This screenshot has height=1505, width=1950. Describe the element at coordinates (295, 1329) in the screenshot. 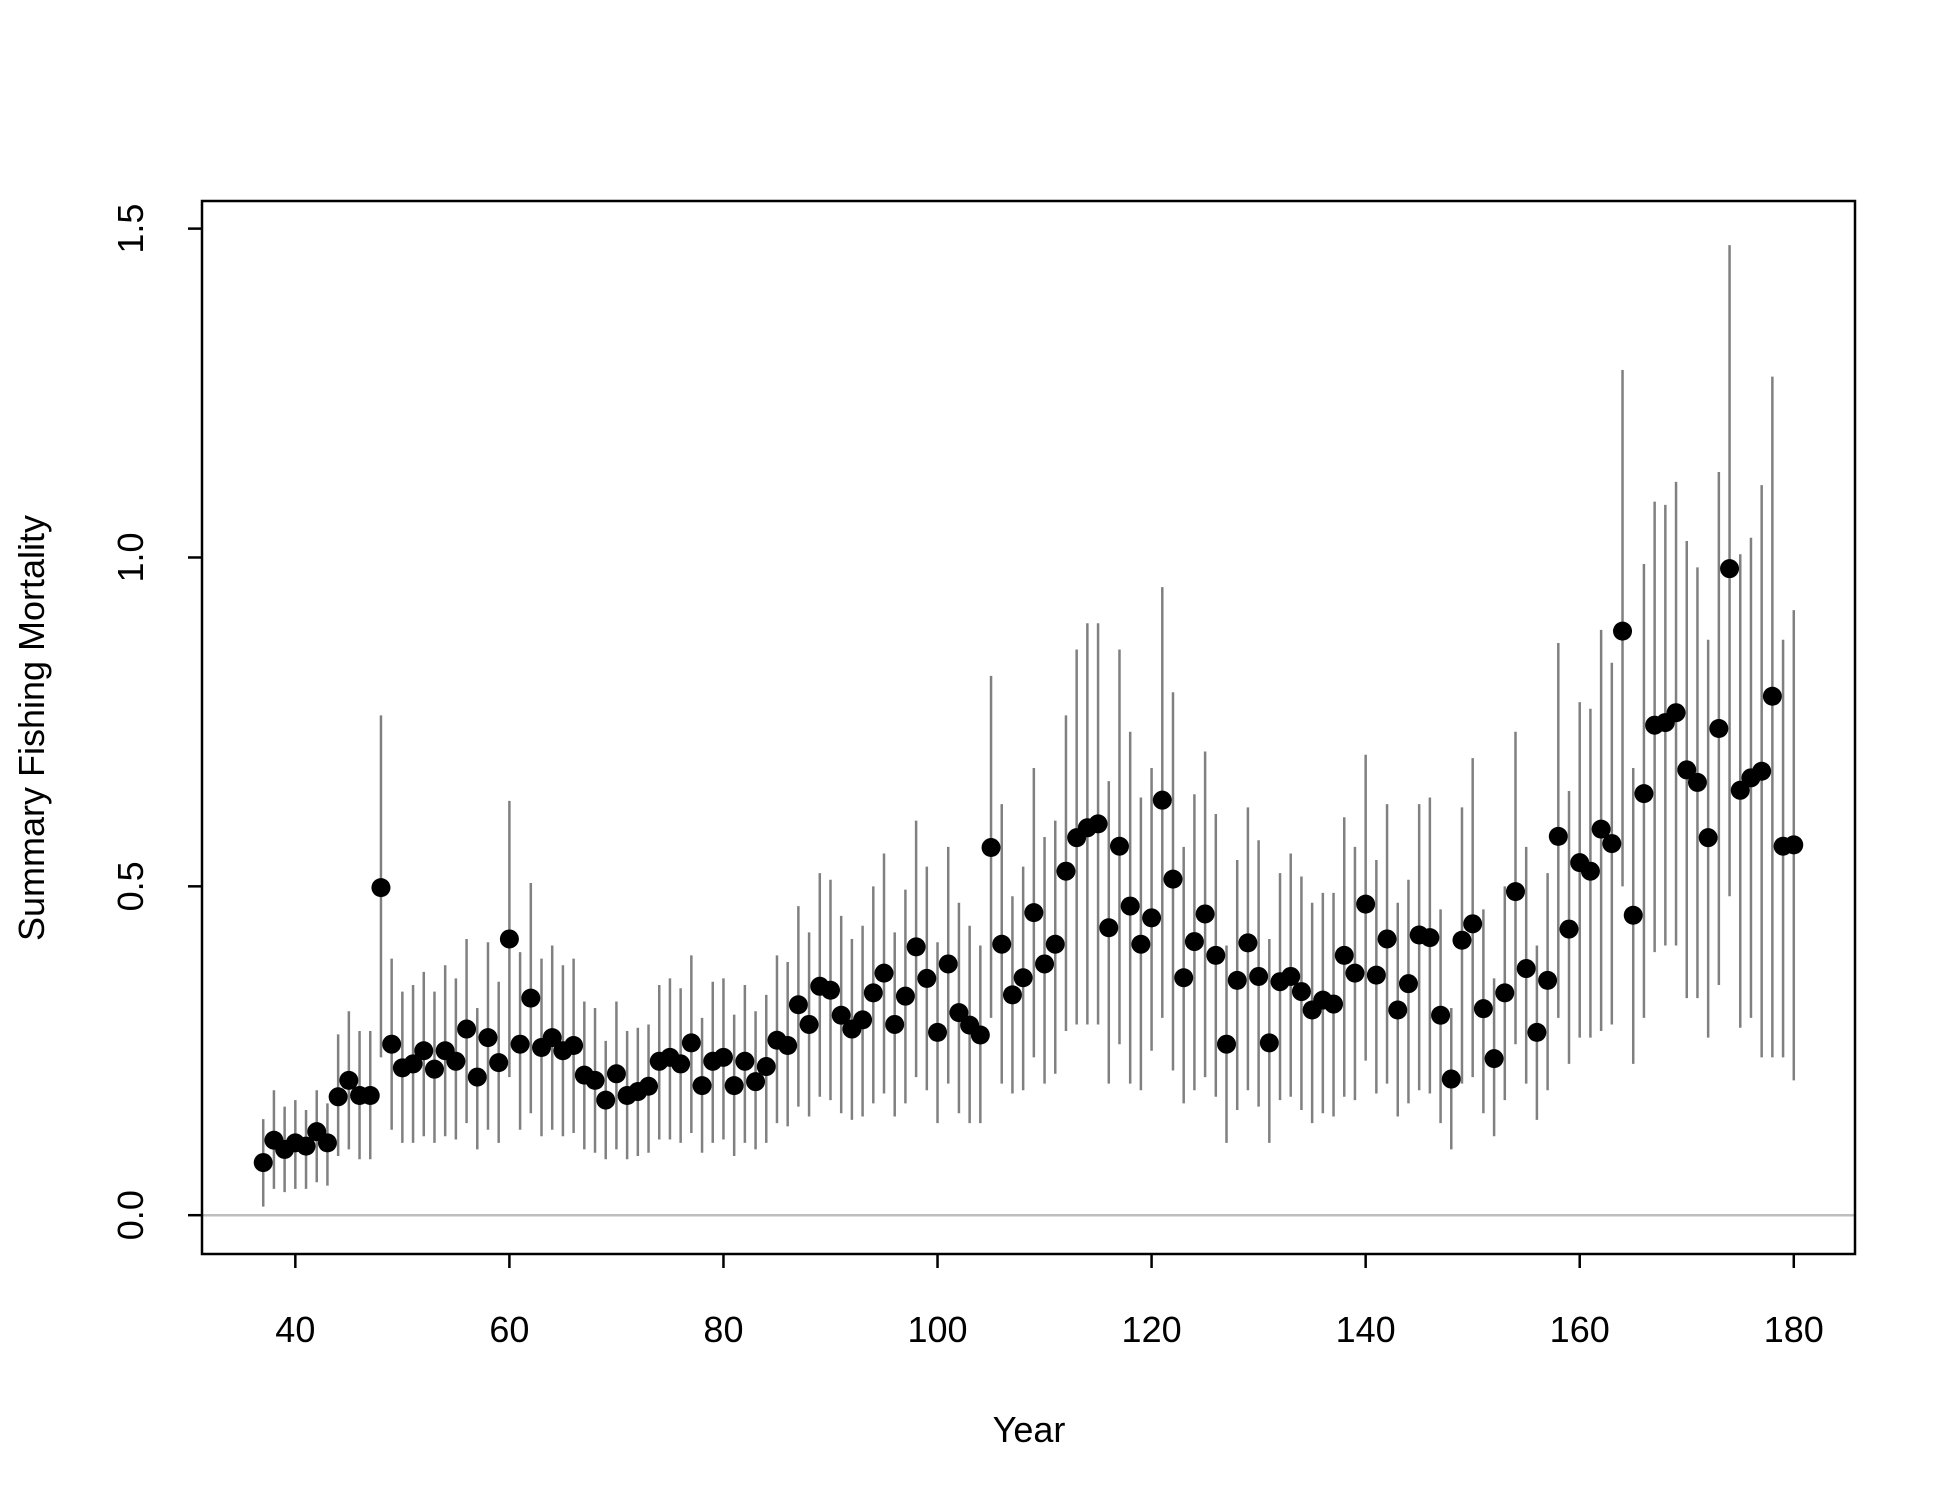

I see `x-tick-label: 40` at that location.